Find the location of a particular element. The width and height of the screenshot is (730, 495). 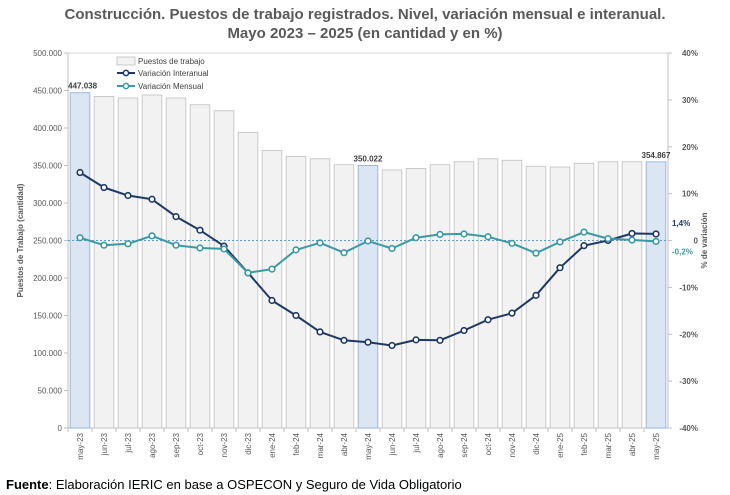

left-tick-label: 150.000 is located at coordinates (47, 316).